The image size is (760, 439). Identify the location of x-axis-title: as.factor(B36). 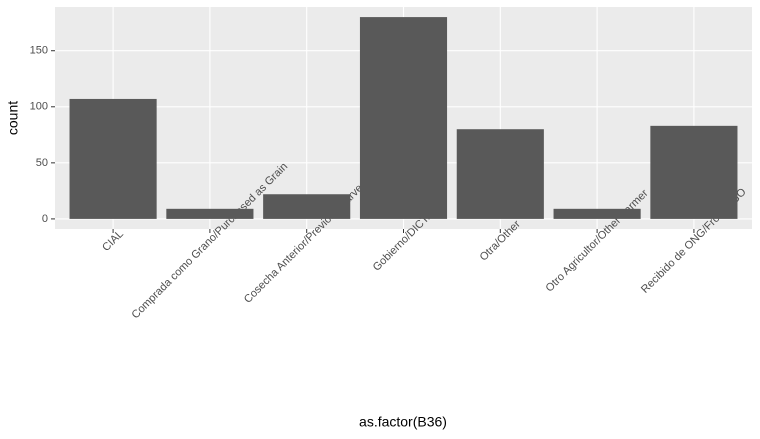
(403, 422).